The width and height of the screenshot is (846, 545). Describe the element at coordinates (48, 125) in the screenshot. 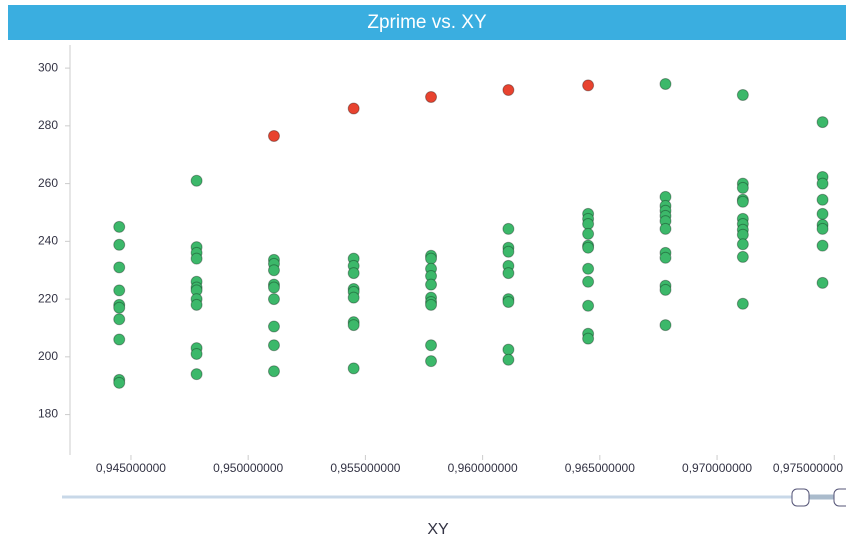

I see `y-tick-label: 280` at that location.